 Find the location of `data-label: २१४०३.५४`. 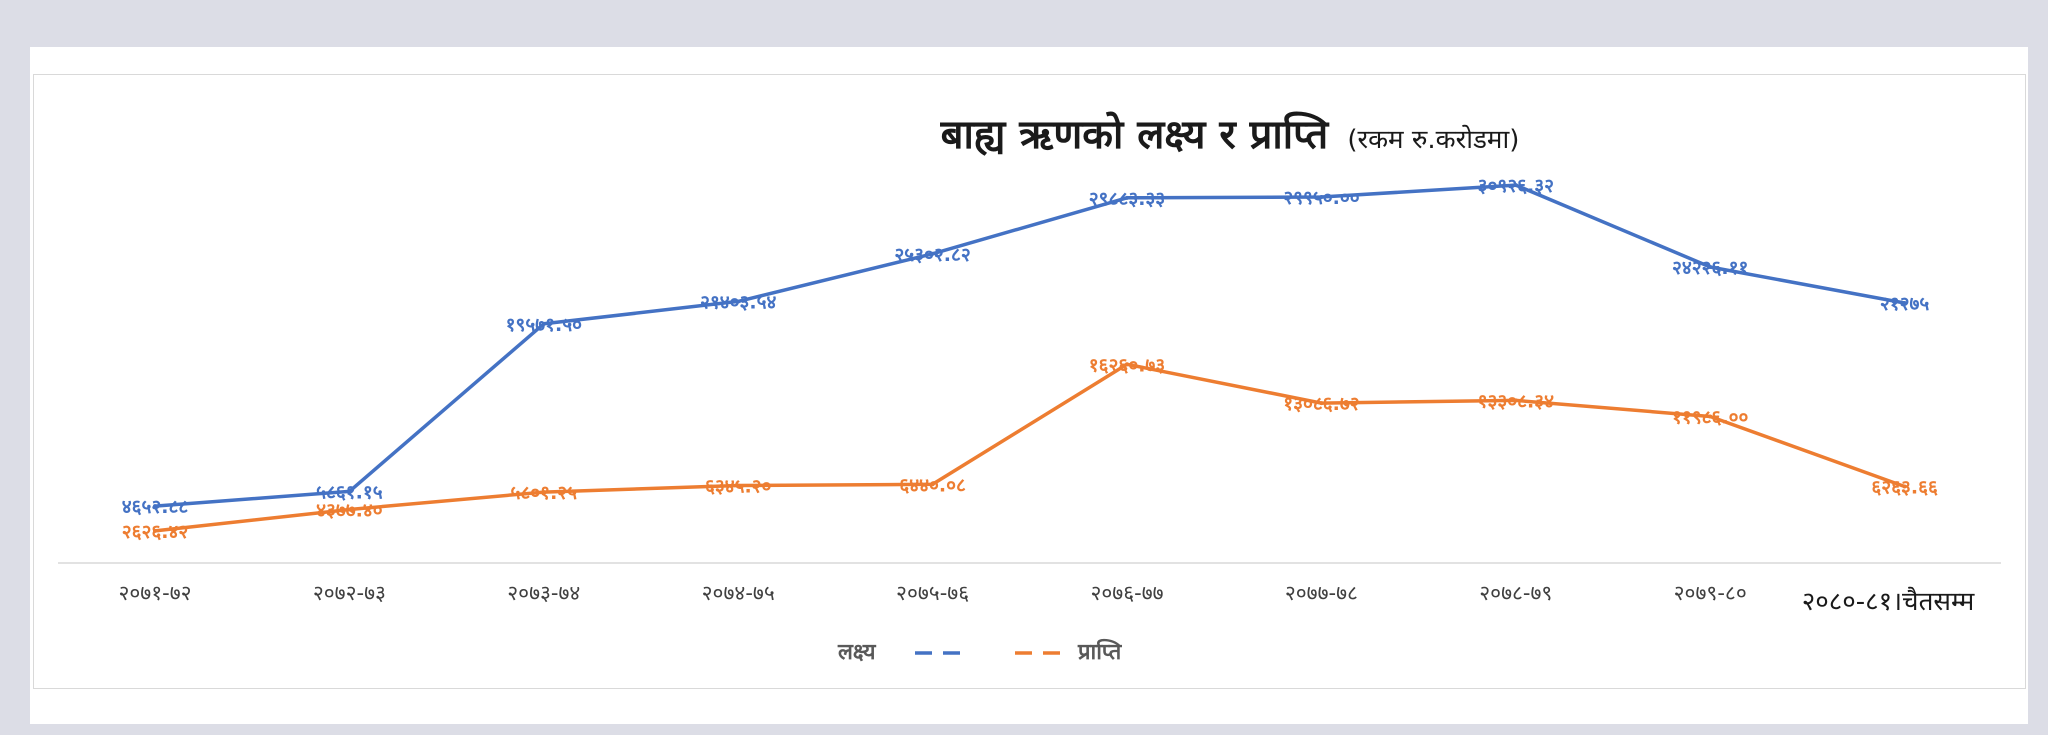

data-label: २१४०३.५४ is located at coordinates (738, 302).